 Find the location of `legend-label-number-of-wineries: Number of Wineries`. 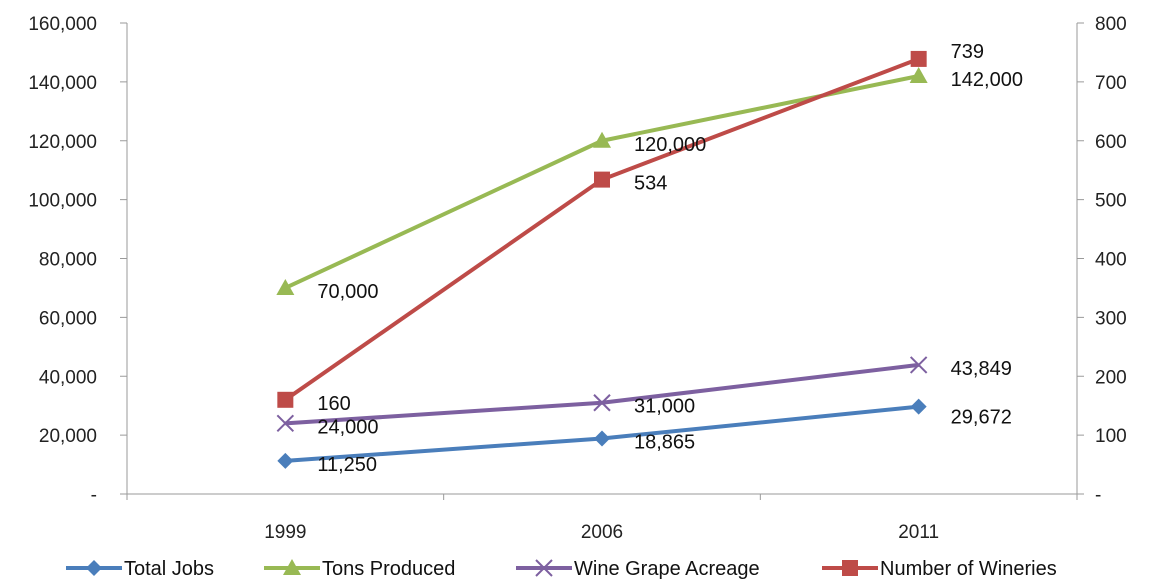

legend-label-number-of-wineries: Number of Wineries is located at coordinates (968, 568).